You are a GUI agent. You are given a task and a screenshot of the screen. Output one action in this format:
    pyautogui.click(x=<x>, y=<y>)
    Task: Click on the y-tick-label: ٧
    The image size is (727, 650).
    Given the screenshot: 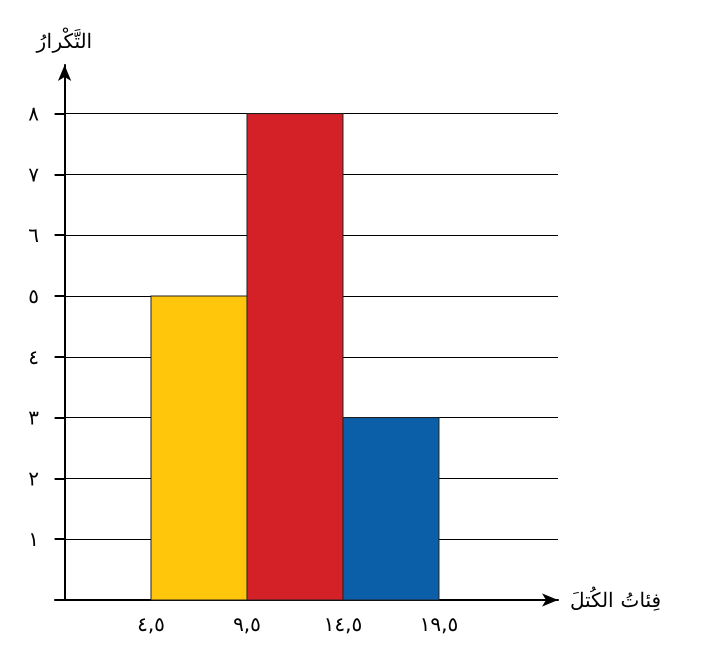 What is the action you would take?
    pyautogui.click(x=34, y=174)
    